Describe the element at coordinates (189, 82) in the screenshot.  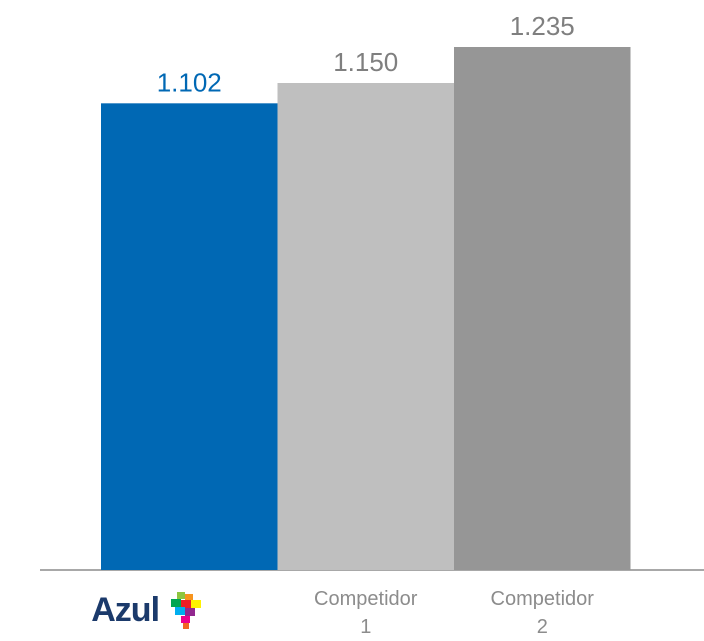
I see `value-label: 1.102` at that location.